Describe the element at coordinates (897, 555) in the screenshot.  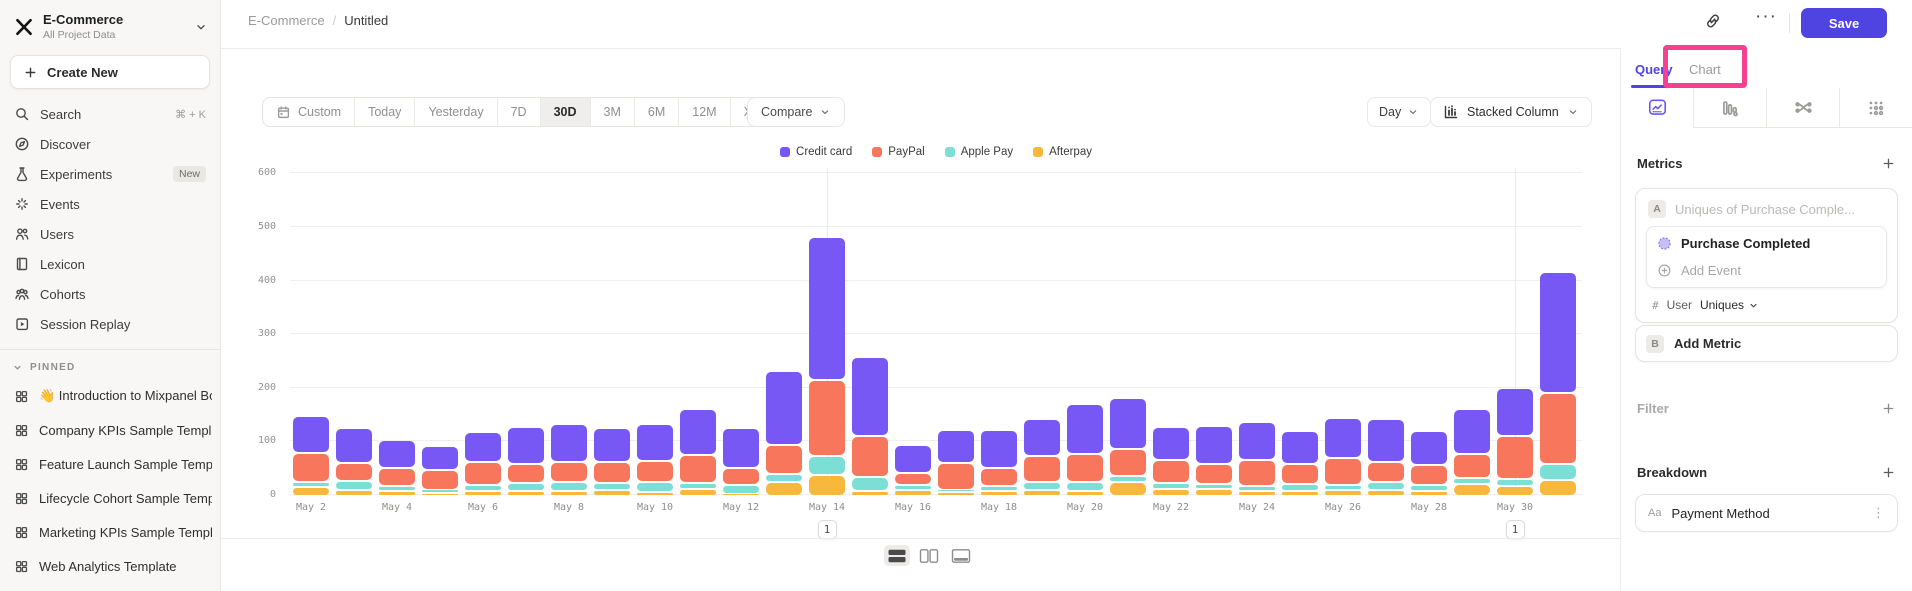
I see `layout-rows-toggle` at that location.